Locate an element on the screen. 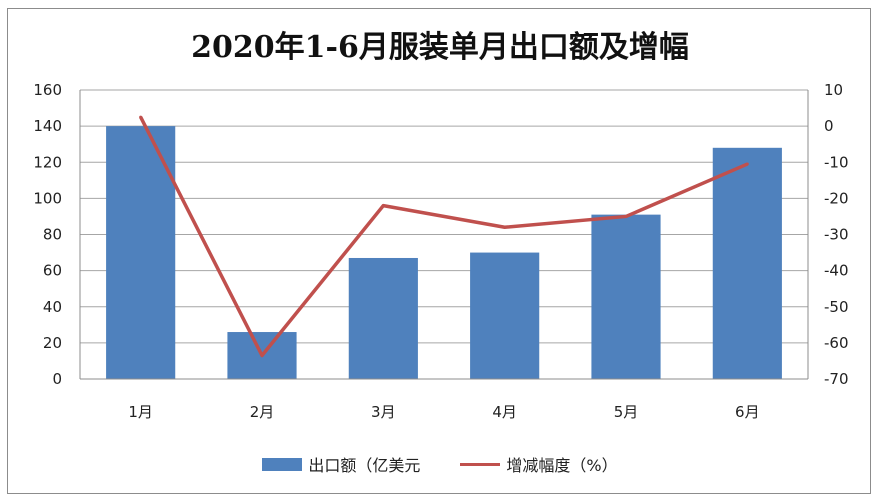 This screenshot has height=504, width=880. x-tick-label: 5月 is located at coordinates (626, 412).